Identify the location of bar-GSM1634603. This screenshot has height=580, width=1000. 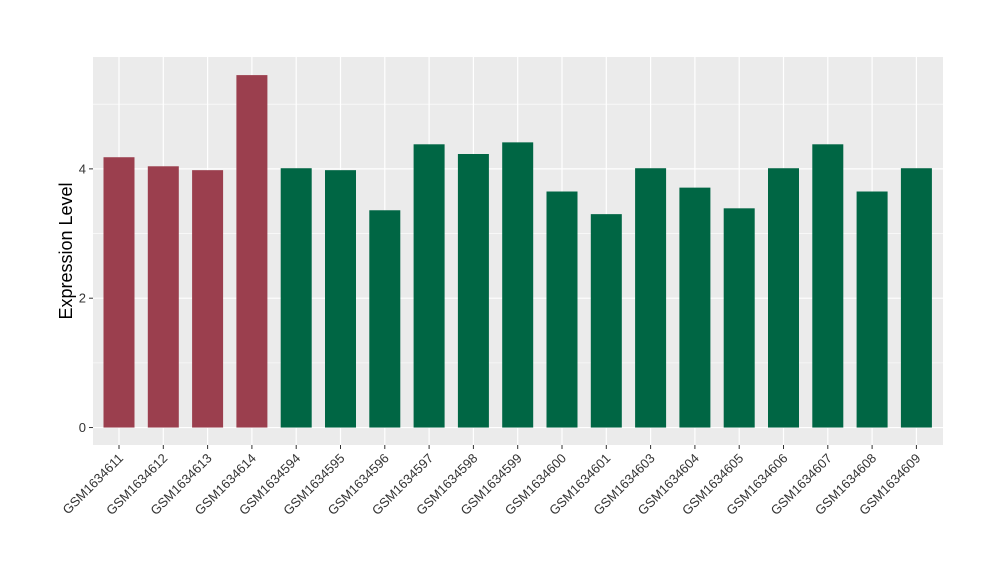
(651, 298).